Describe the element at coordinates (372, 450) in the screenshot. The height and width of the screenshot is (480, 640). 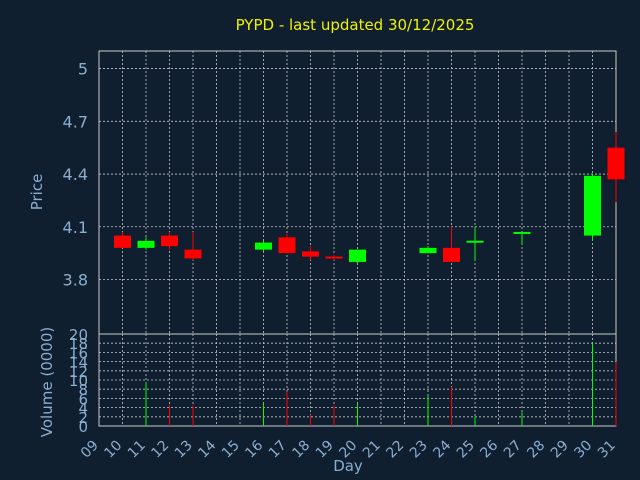
I see `x-tick-label: 21` at that location.